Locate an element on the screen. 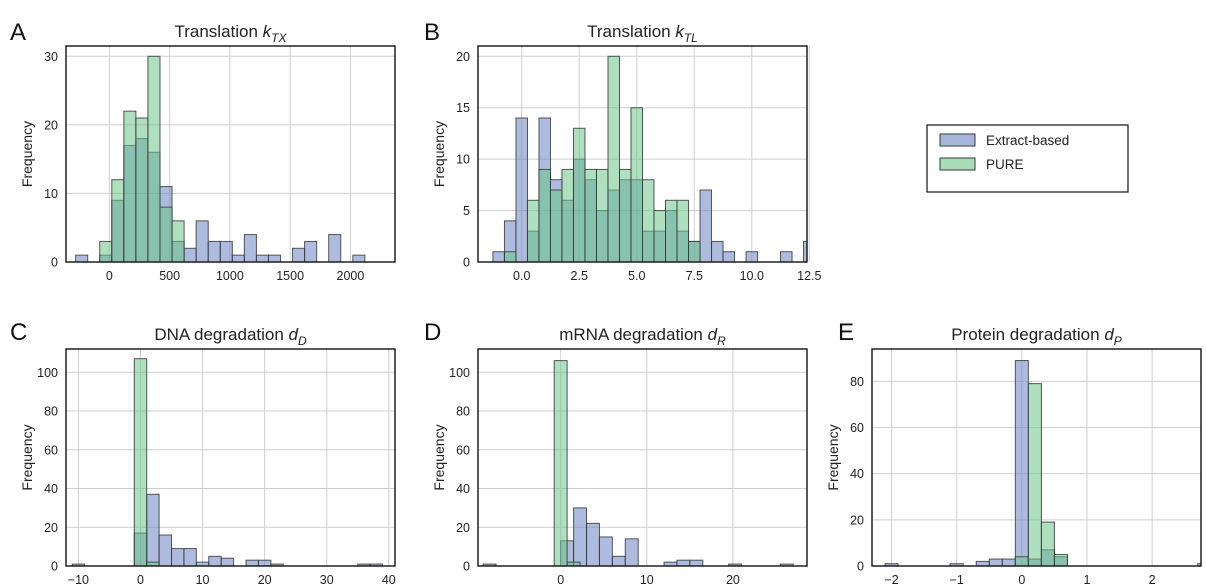  panel-letter: A is located at coordinates (18, 32).